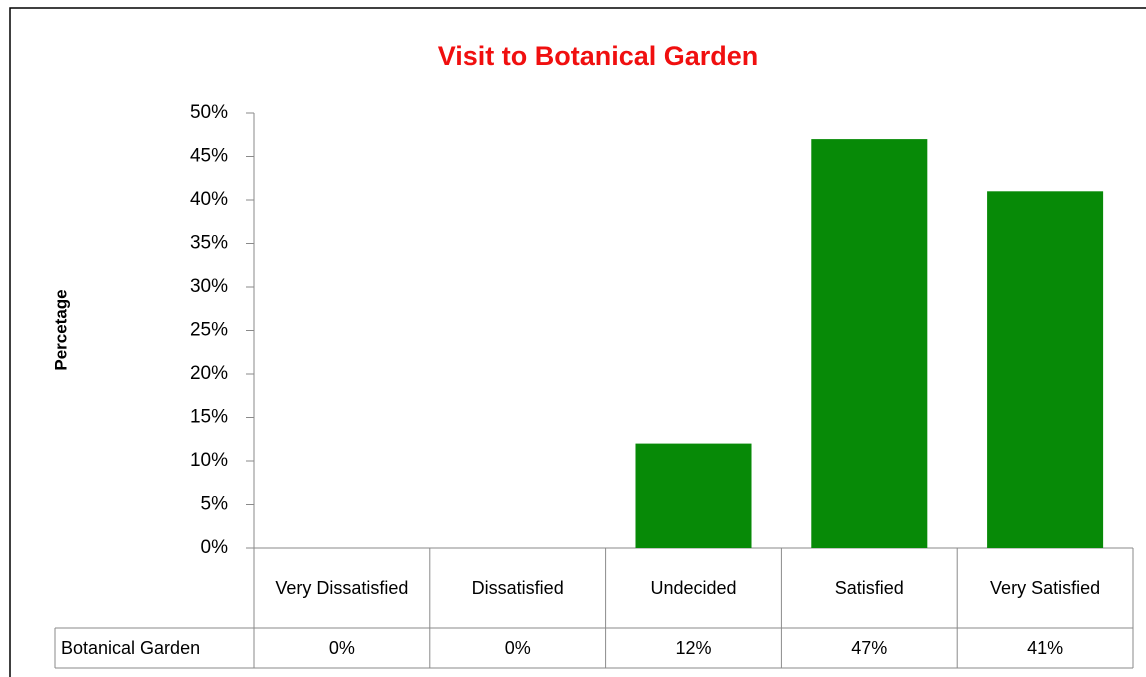 The image size is (1146, 677). Describe the element at coordinates (869, 587) in the screenshot. I see `category-label: Satisfied` at that location.